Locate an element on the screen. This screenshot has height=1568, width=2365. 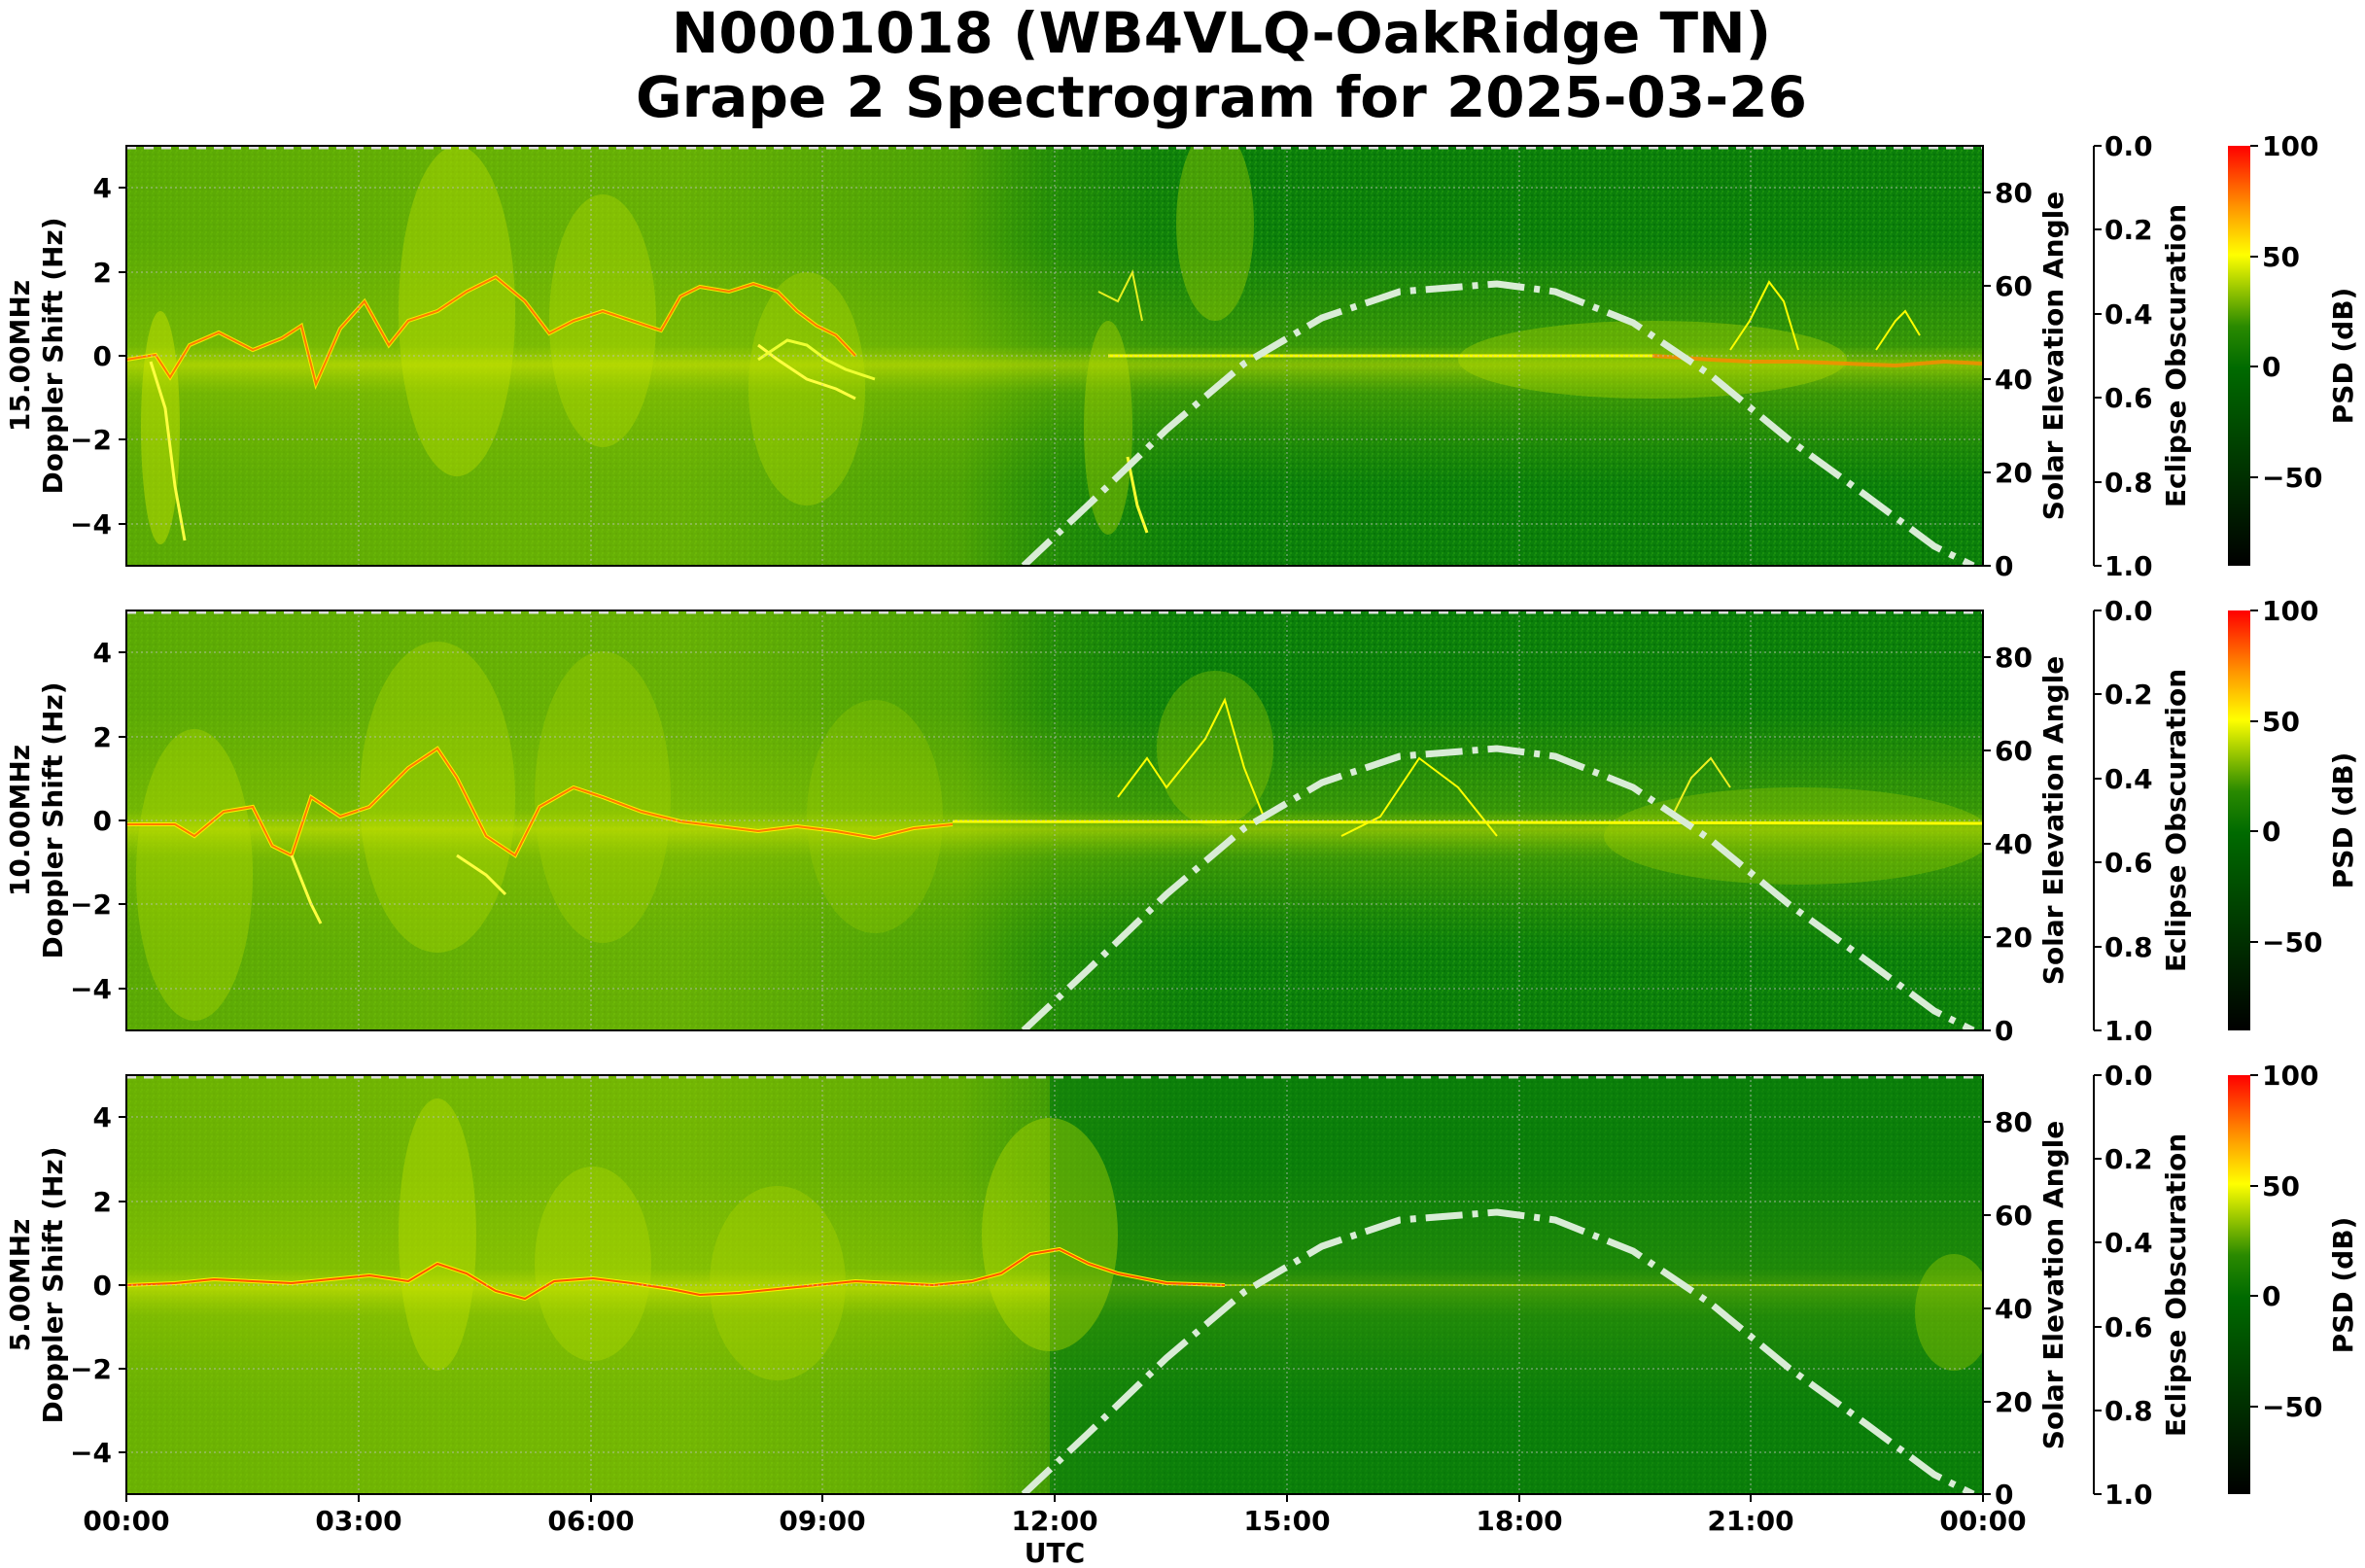
eclipse-obscuration-label-5mhz: Eclipse Obscuration is located at coordinates (2176, 1285).